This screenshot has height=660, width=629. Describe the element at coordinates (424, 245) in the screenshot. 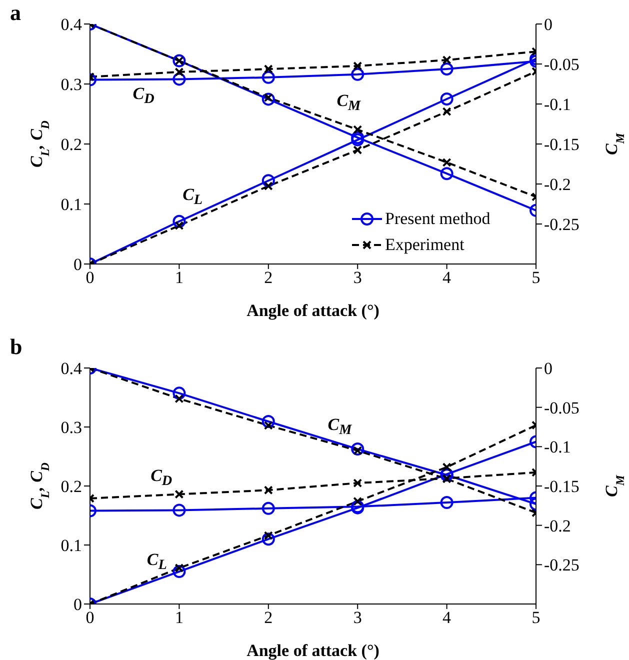

I see `legend-label: Experiment` at that location.